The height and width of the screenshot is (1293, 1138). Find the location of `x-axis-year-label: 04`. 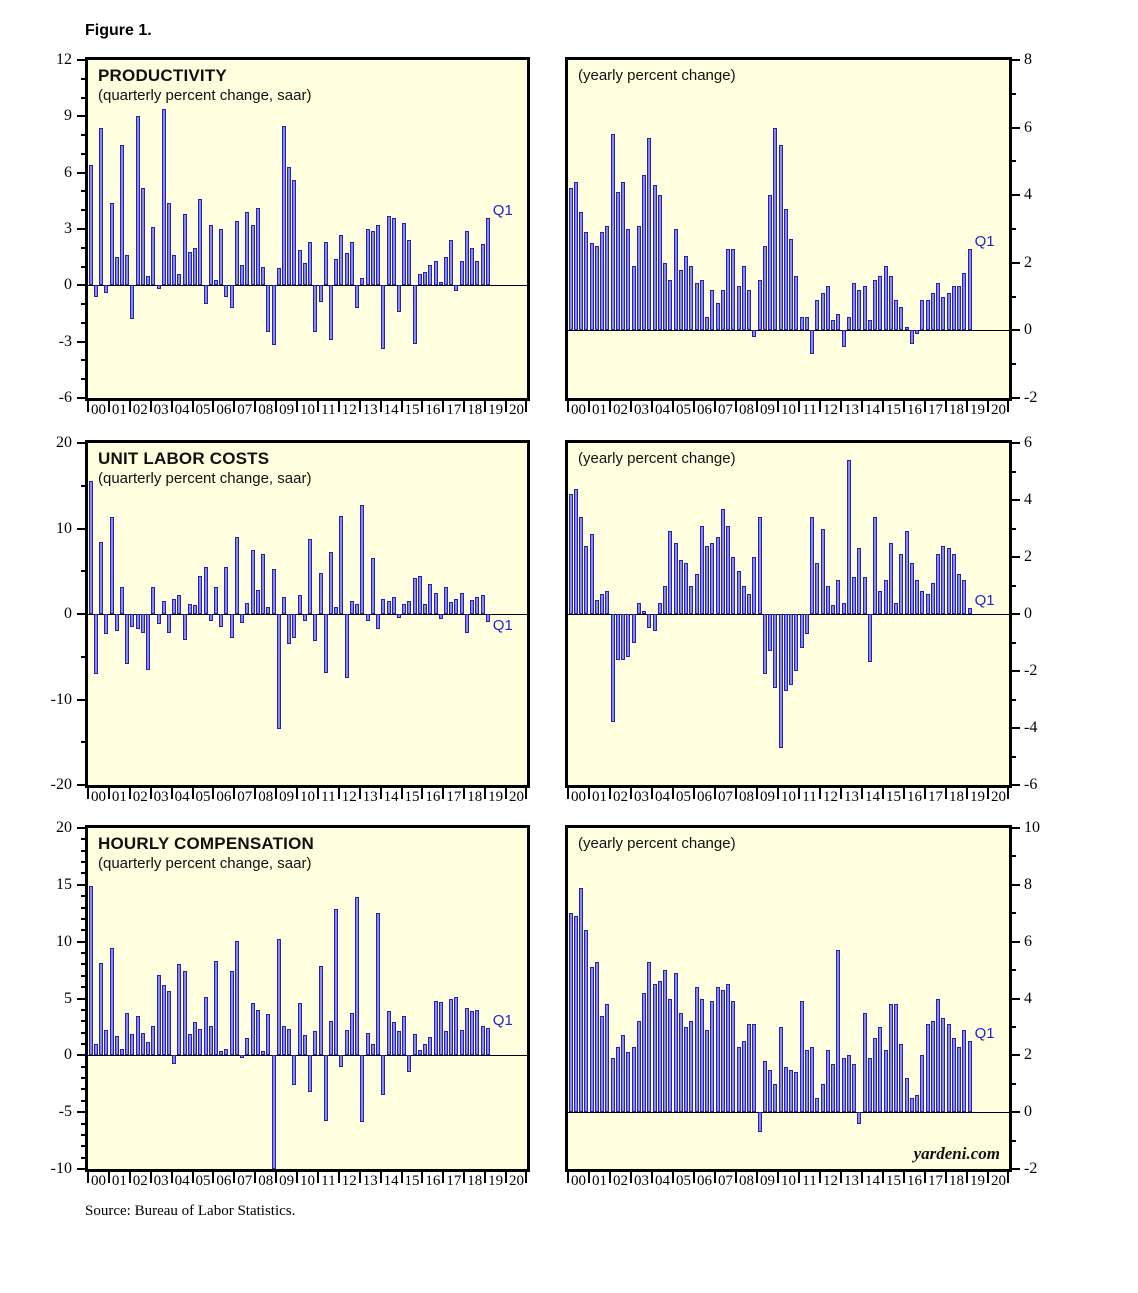

x-axis-year-label: 04 is located at coordinates (662, 1181).